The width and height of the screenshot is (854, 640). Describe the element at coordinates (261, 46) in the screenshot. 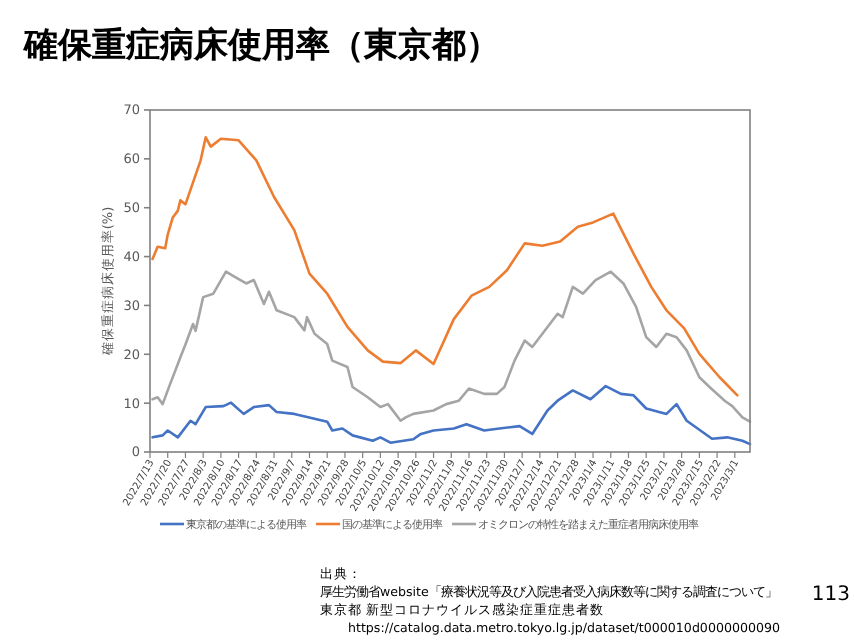

I see `chart-title: 確保重症病床使用率（東京都）` at that location.